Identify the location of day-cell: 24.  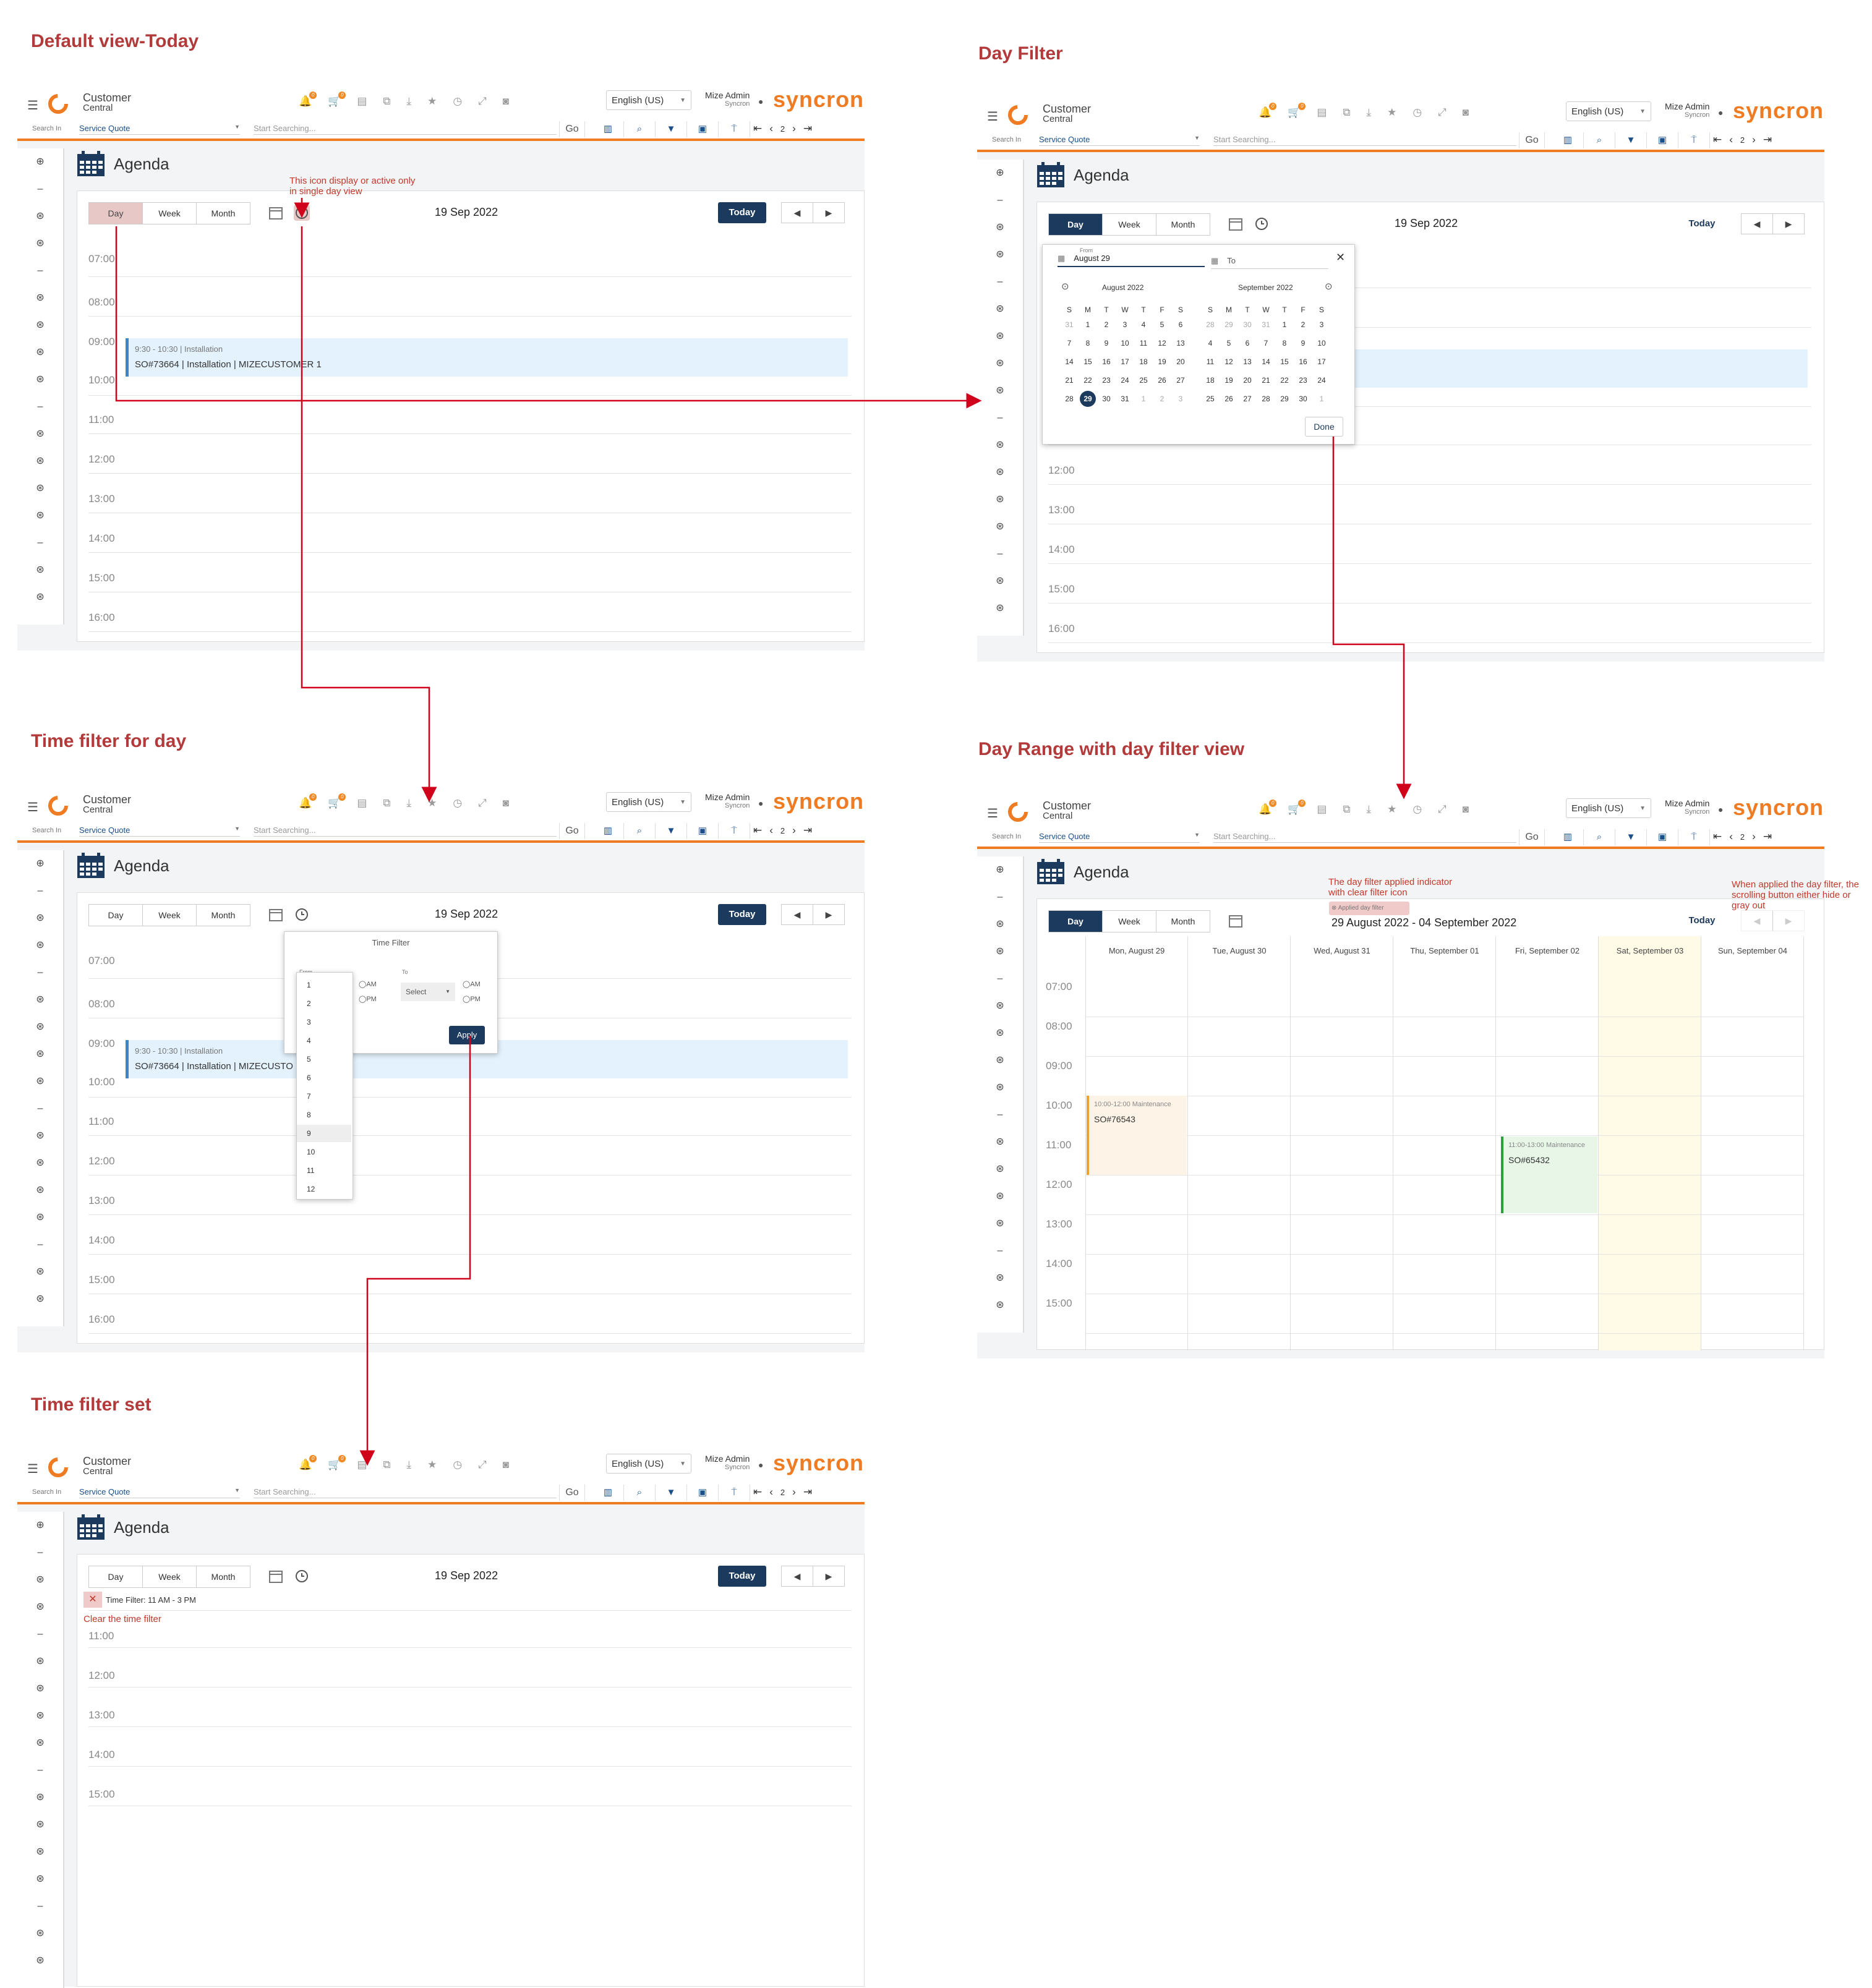
(1125, 380).